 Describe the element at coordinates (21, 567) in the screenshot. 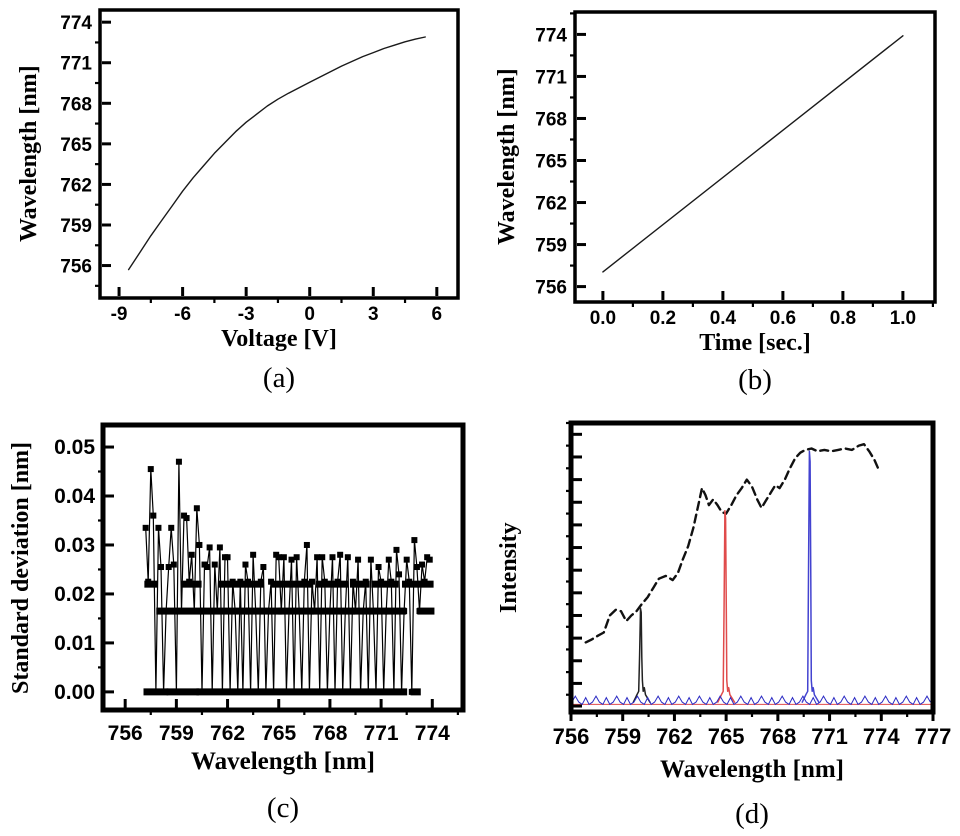

I see `y-axis-label-c: Standard deviation [nm]` at that location.